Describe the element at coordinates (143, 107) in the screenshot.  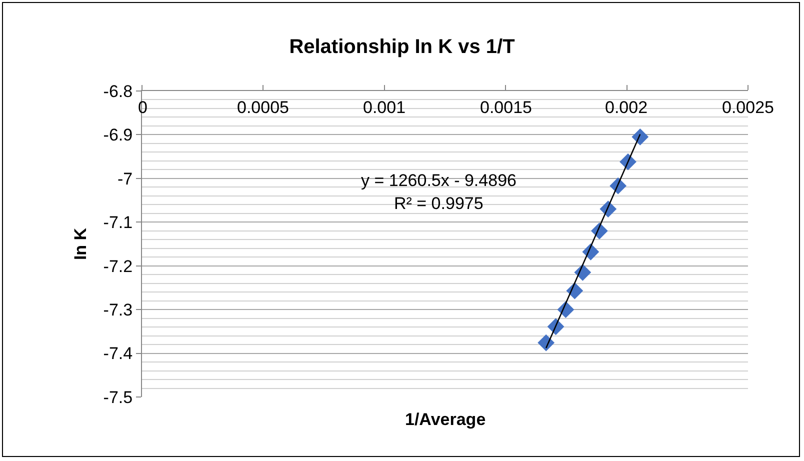
I see `x-tick-label: 0` at that location.